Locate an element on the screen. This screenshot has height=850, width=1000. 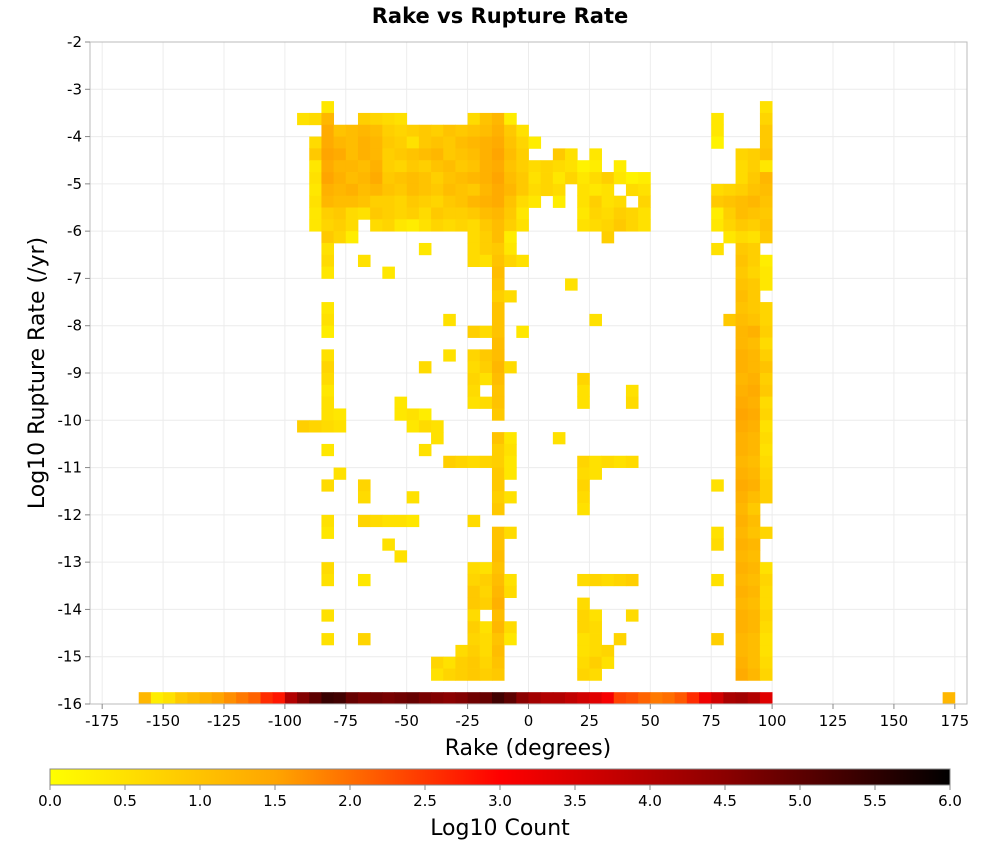
colorbar-tick-label: 2.0 is located at coordinates (350, 801).